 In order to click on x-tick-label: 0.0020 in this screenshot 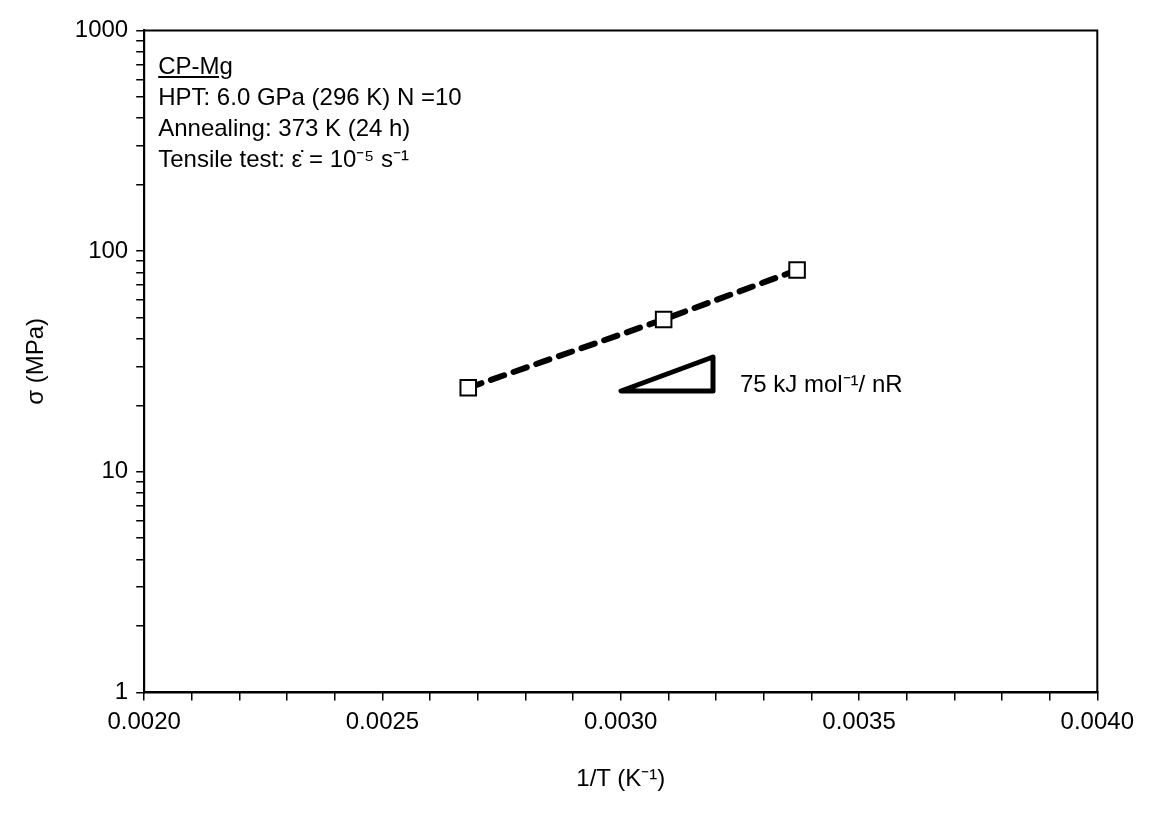, I will do `click(144, 721)`.